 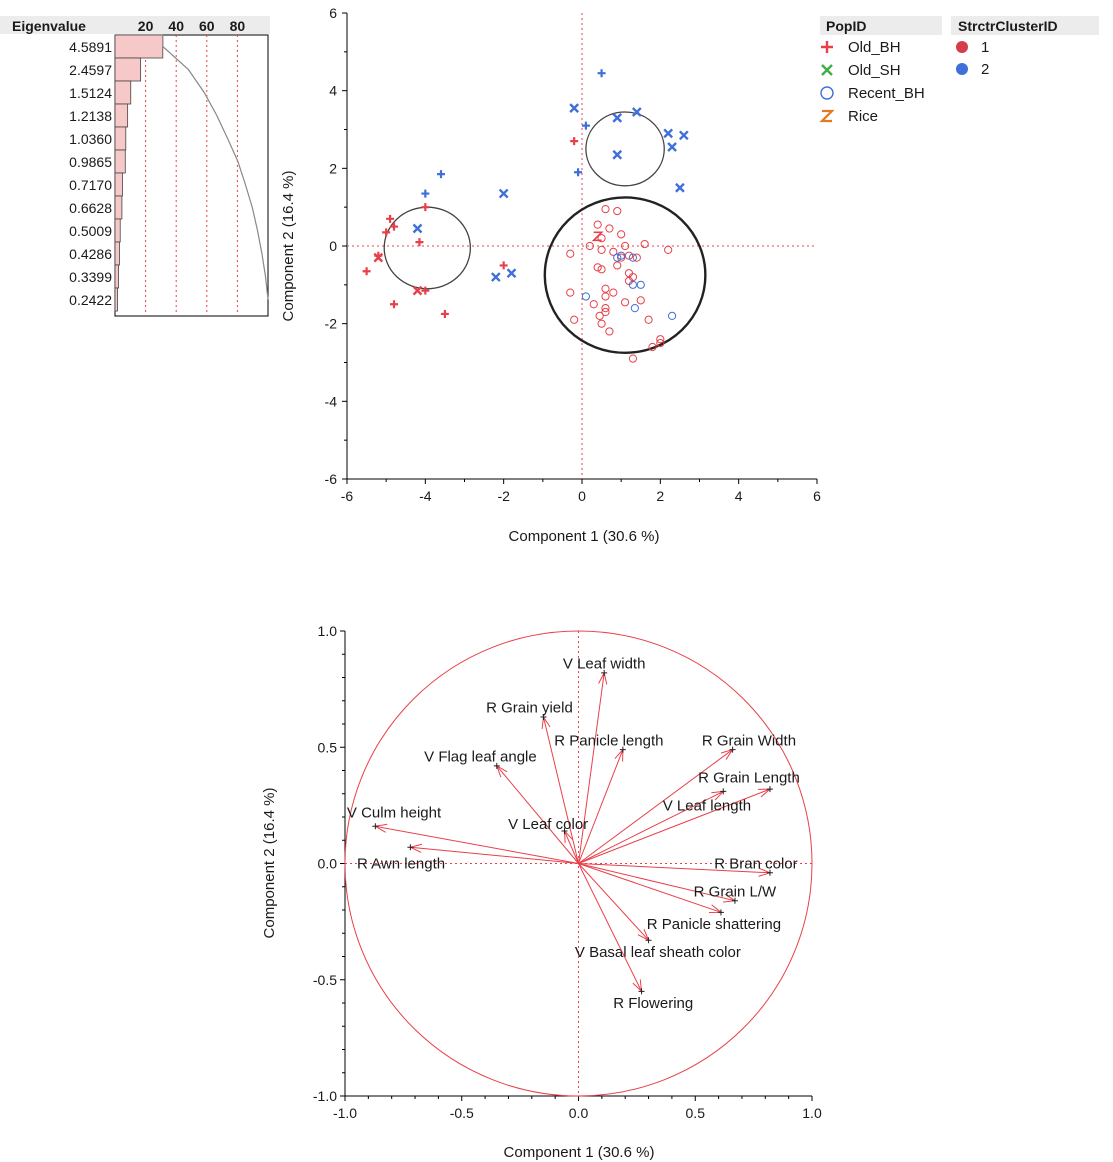 I want to click on vector-label: V Leaf color, so click(x=548, y=824).